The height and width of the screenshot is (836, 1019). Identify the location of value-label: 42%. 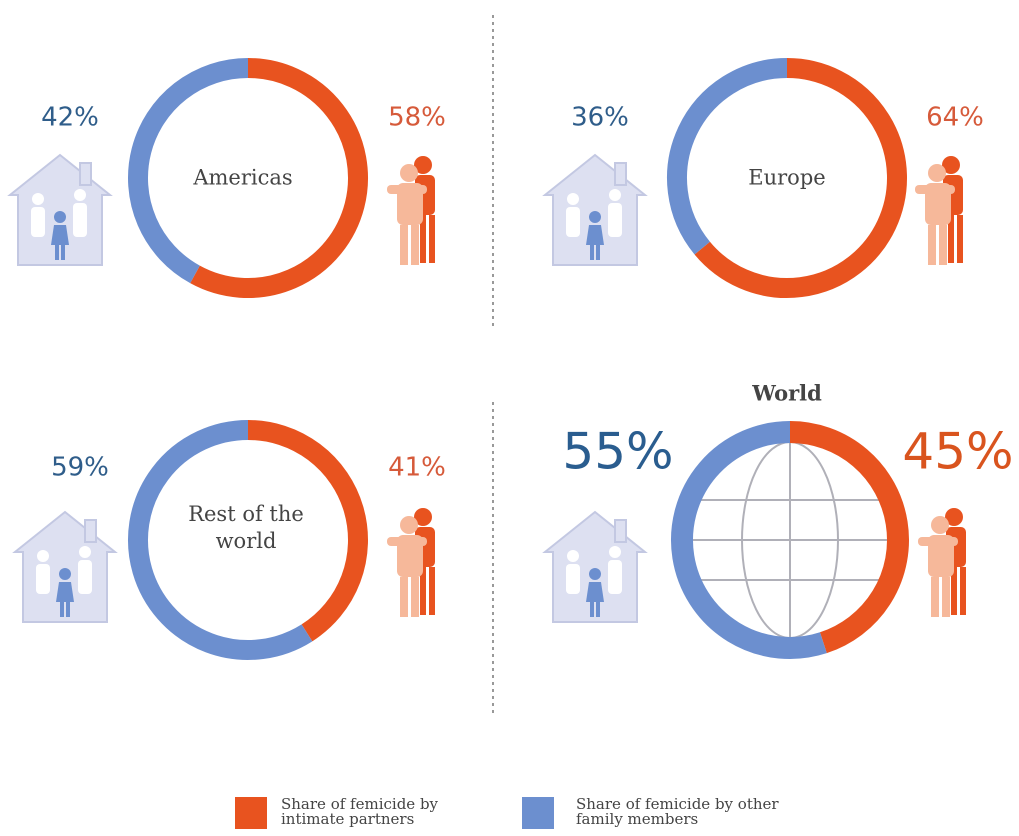
(70, 118).